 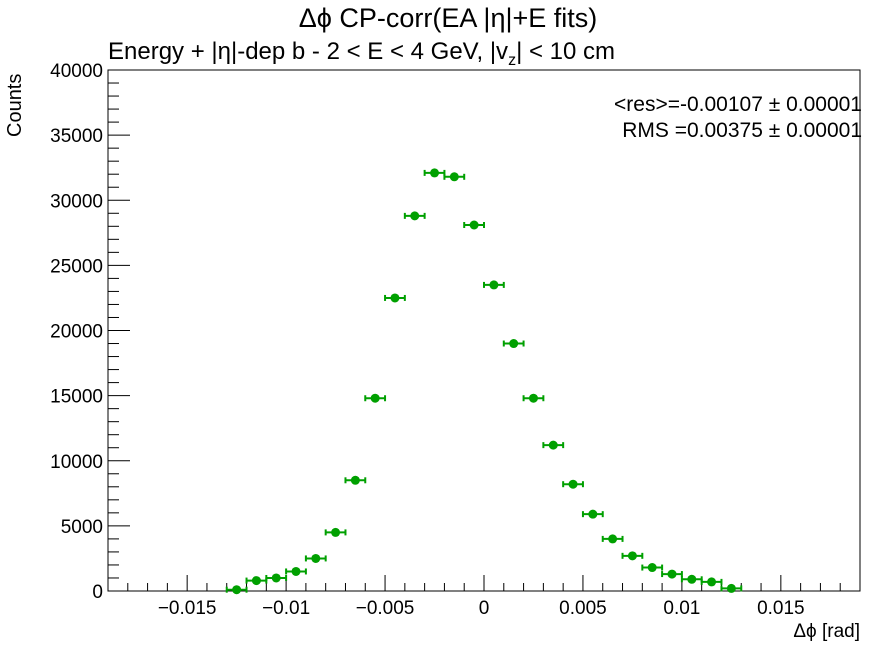 I want to click on x-tick-label: −0.005, so click(x=385, y=608).